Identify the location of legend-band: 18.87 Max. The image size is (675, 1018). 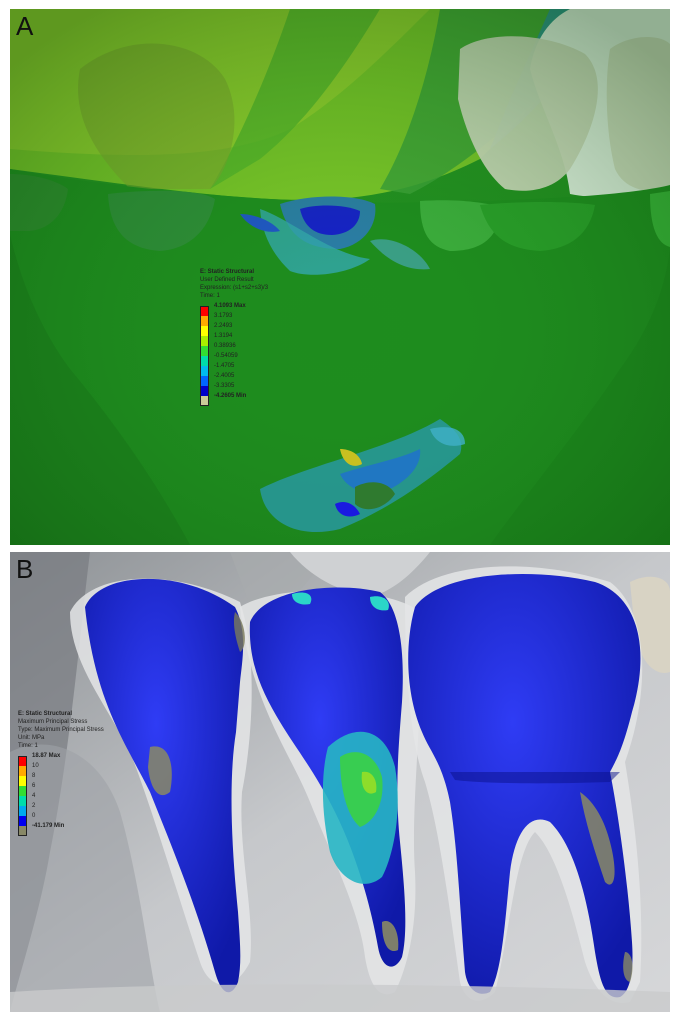
(61, 759).